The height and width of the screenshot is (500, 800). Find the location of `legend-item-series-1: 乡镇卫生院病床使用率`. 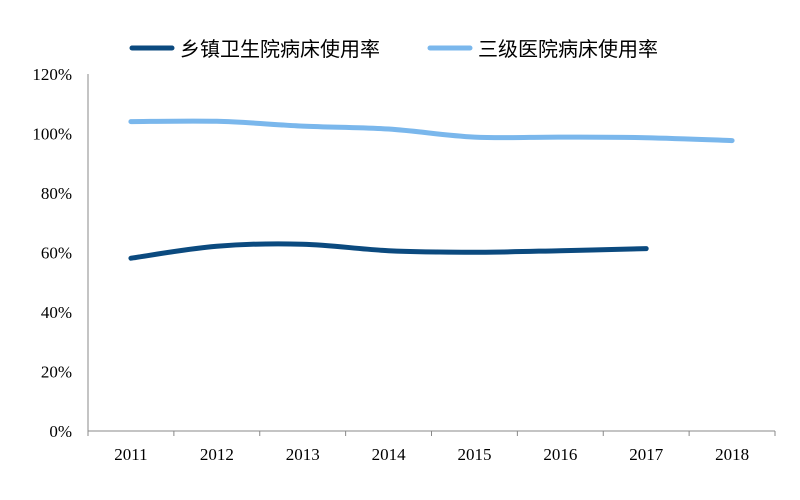

legend-item-series-1: 乡镇卫生院病床使用率 is located at coordinates (254, 49).